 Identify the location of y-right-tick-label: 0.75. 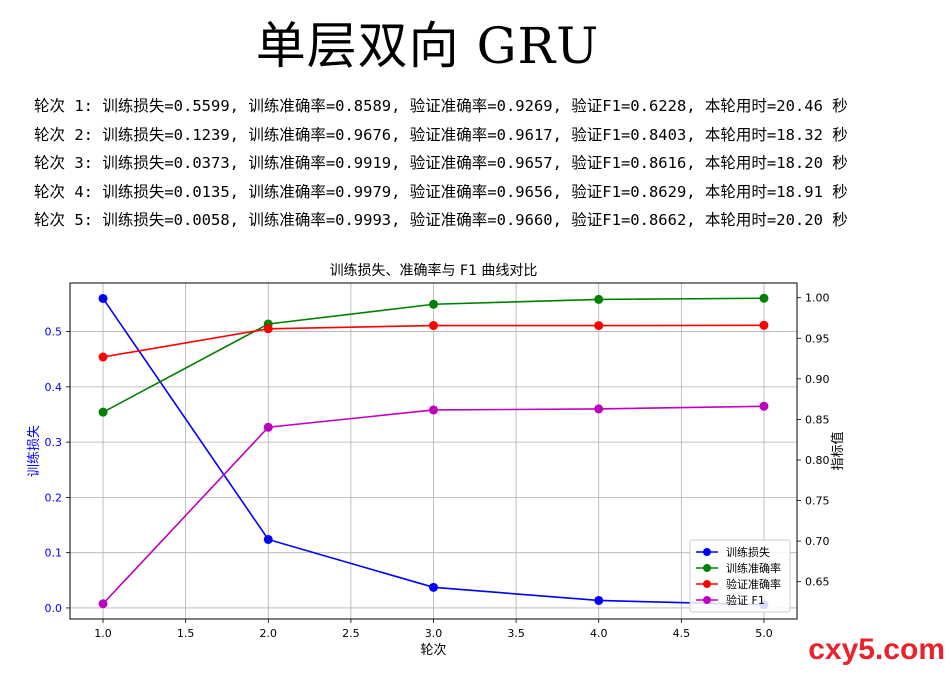
(817, 501).